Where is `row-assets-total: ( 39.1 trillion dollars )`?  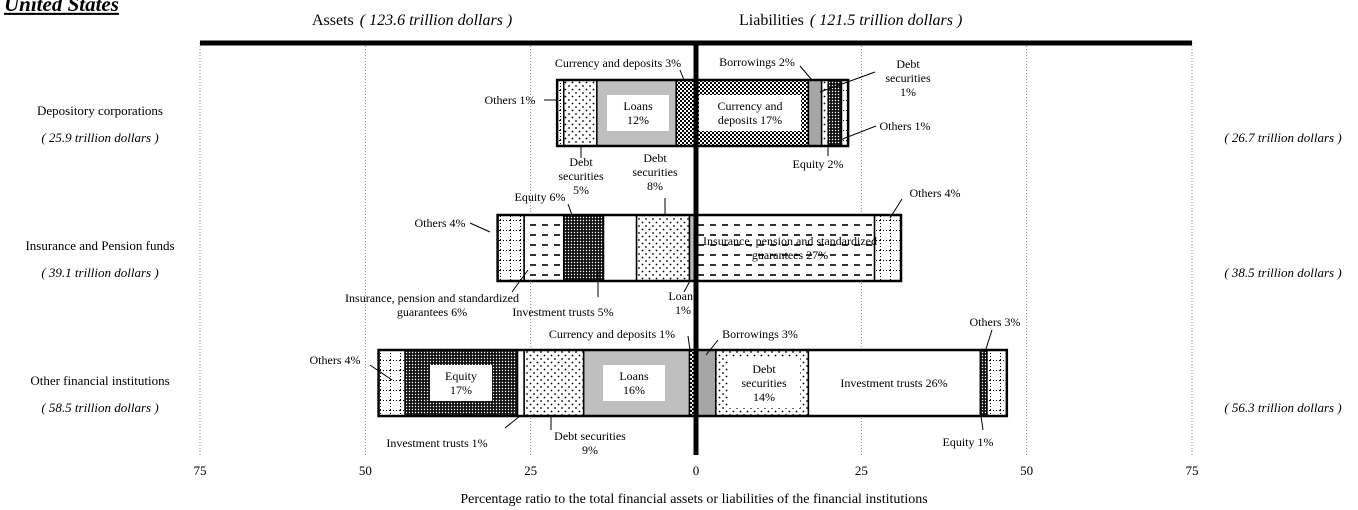 row-assets-total: ( 39.1 trillion dollars ) is located at coordinates (99, 272).